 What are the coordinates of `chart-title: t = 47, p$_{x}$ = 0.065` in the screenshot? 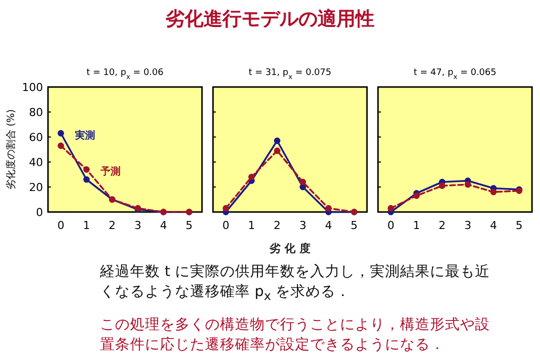 It's located at (455, 74).